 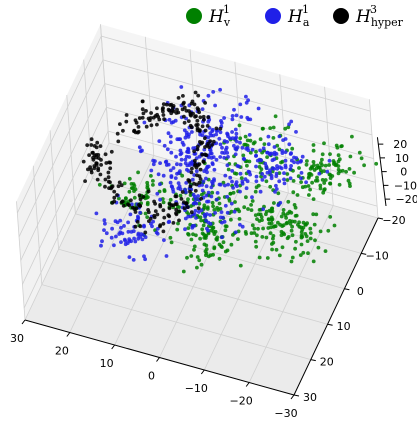 I want to click on legend-label: Hhyper, so click(x=379, y=18).